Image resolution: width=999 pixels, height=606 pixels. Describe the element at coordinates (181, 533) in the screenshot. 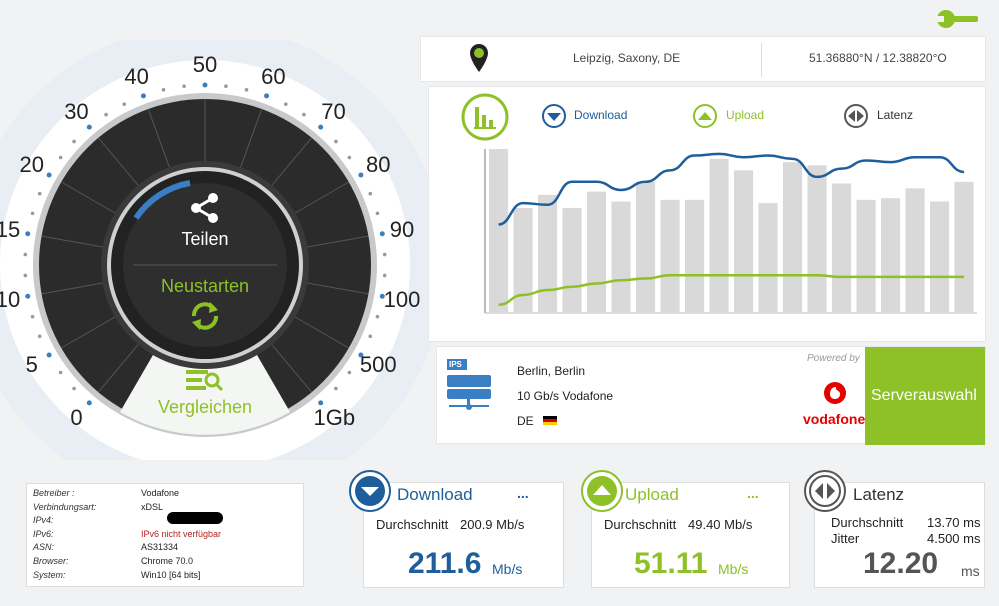

I see `info-value: IPv6 nicht verfügbar` at that location.